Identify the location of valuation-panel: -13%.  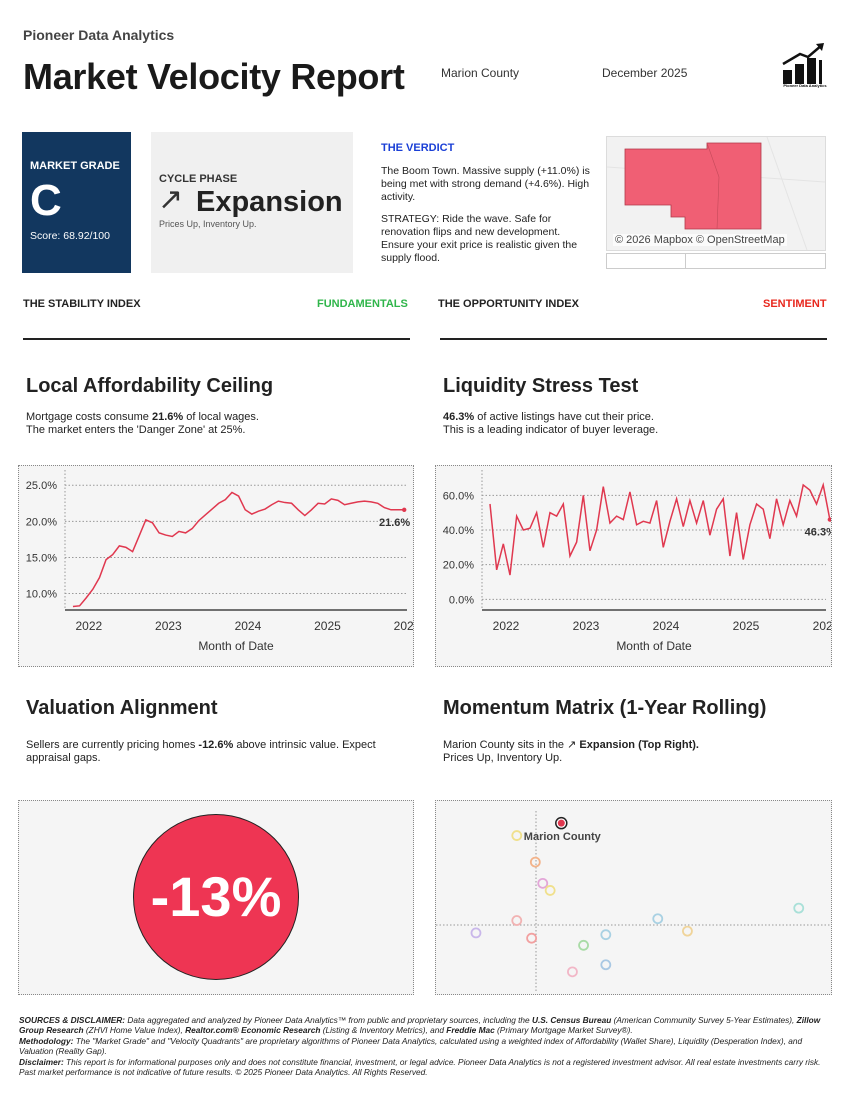
(216, 897).